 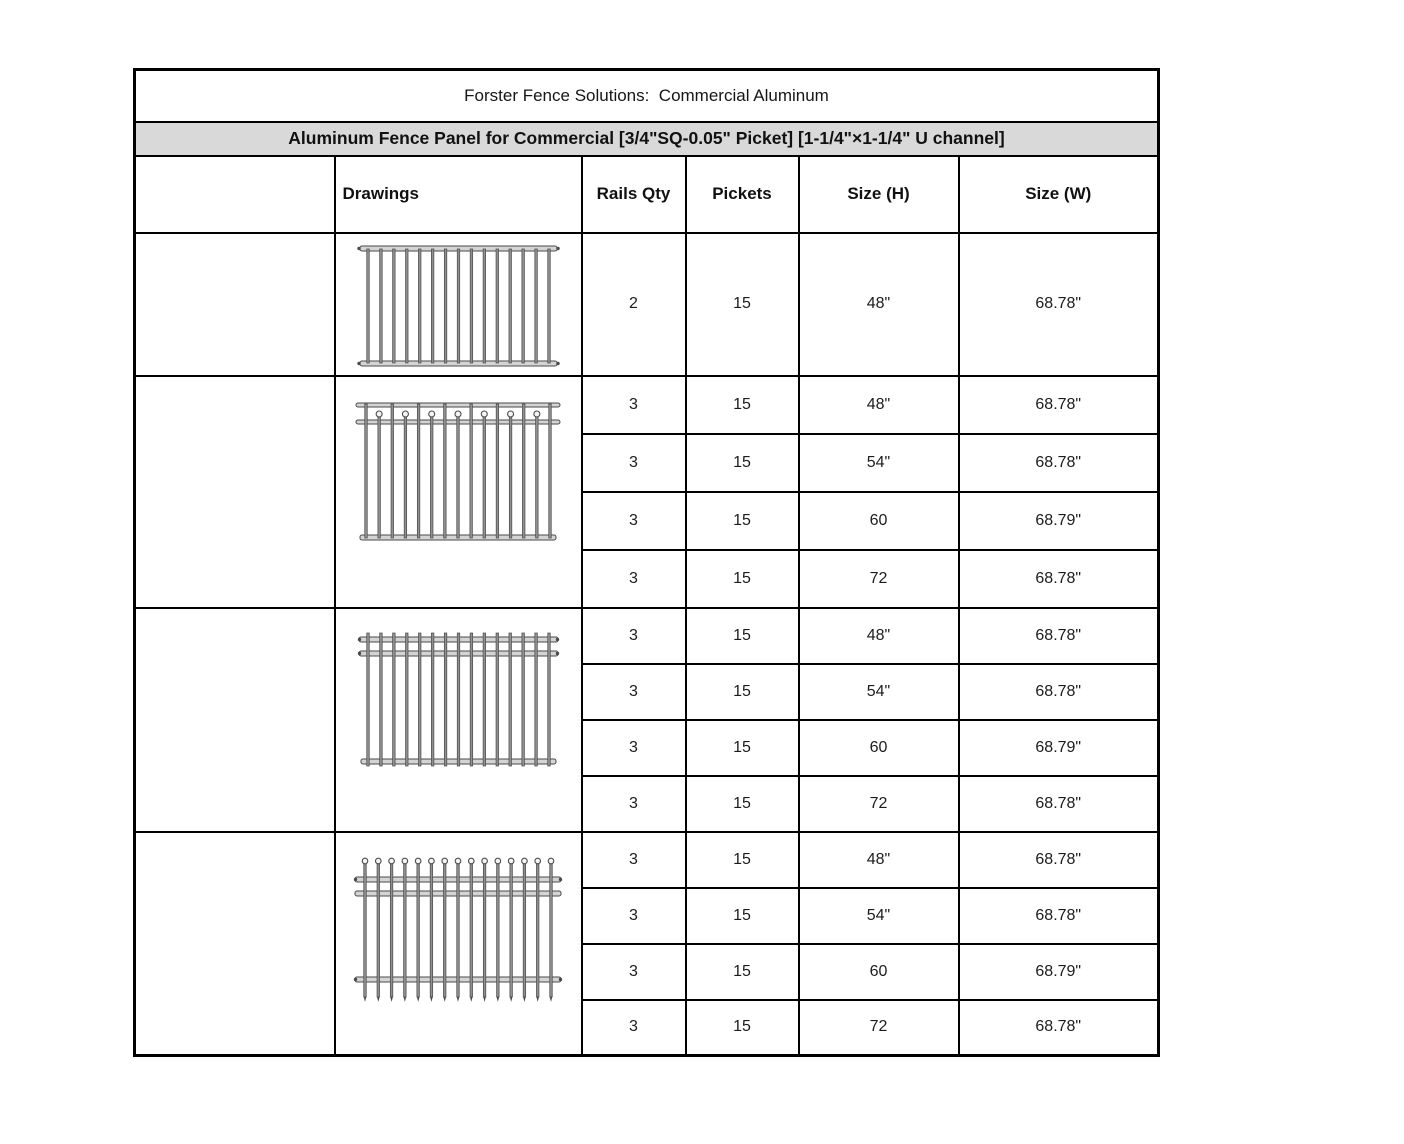 What do you see at coordinates (742, 194) in the screenshot?
I see `header-pickets: Pickets` at bounding box center [742, 194].